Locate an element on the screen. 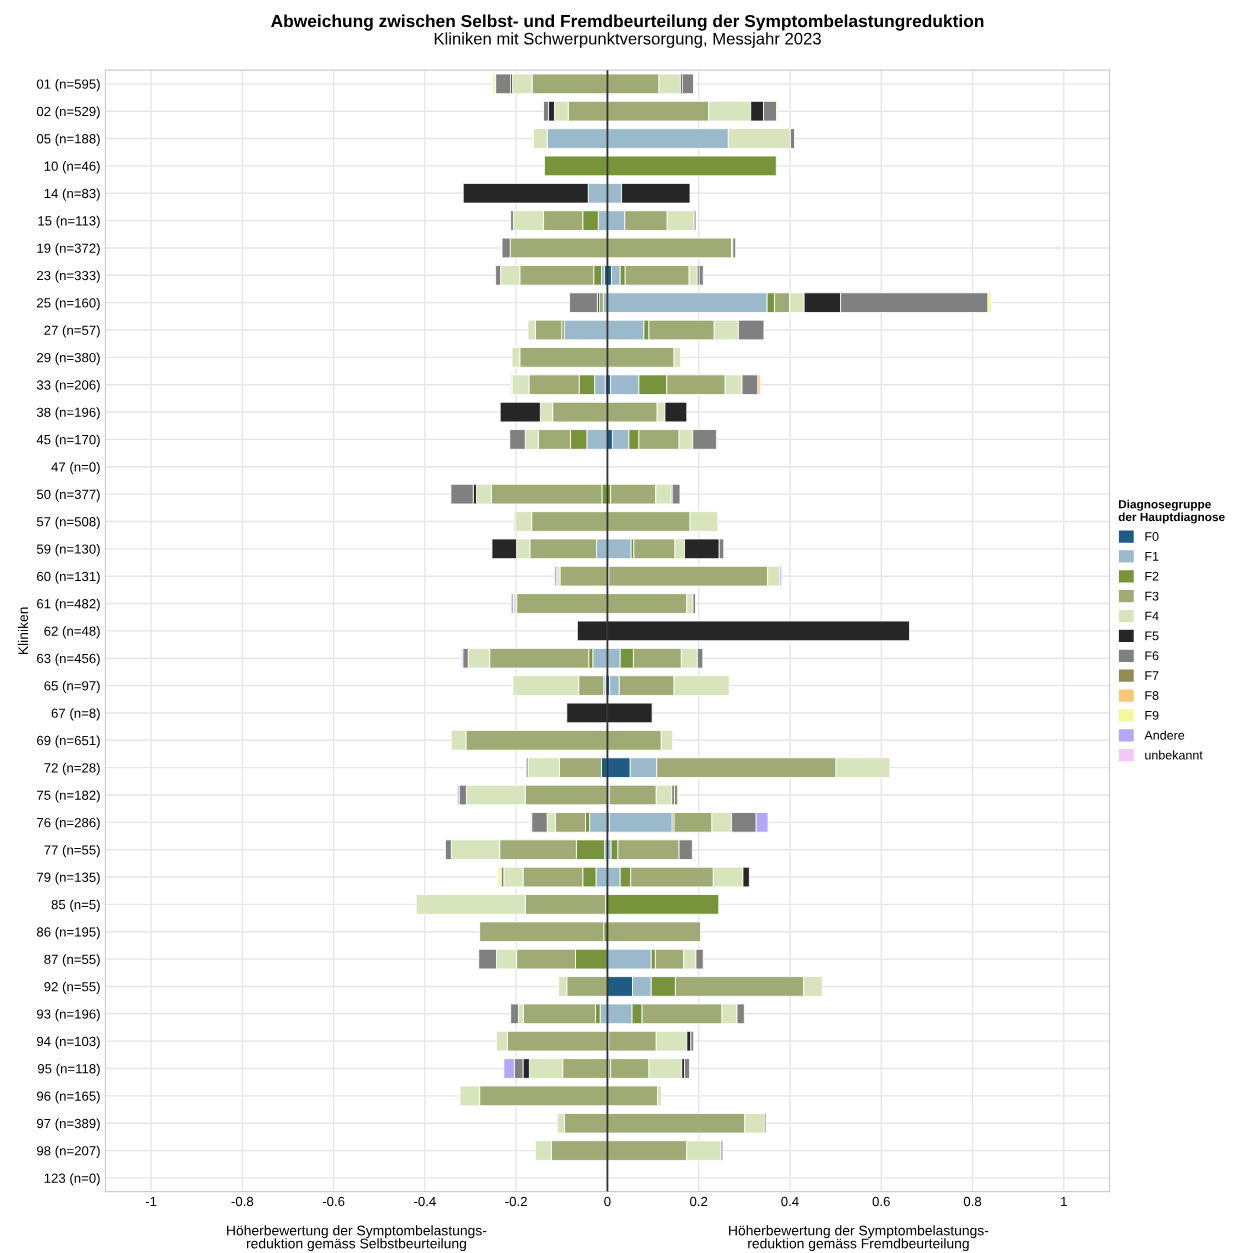  y-tick-label: 50 (n=377) is located at coordinates (68, 495).